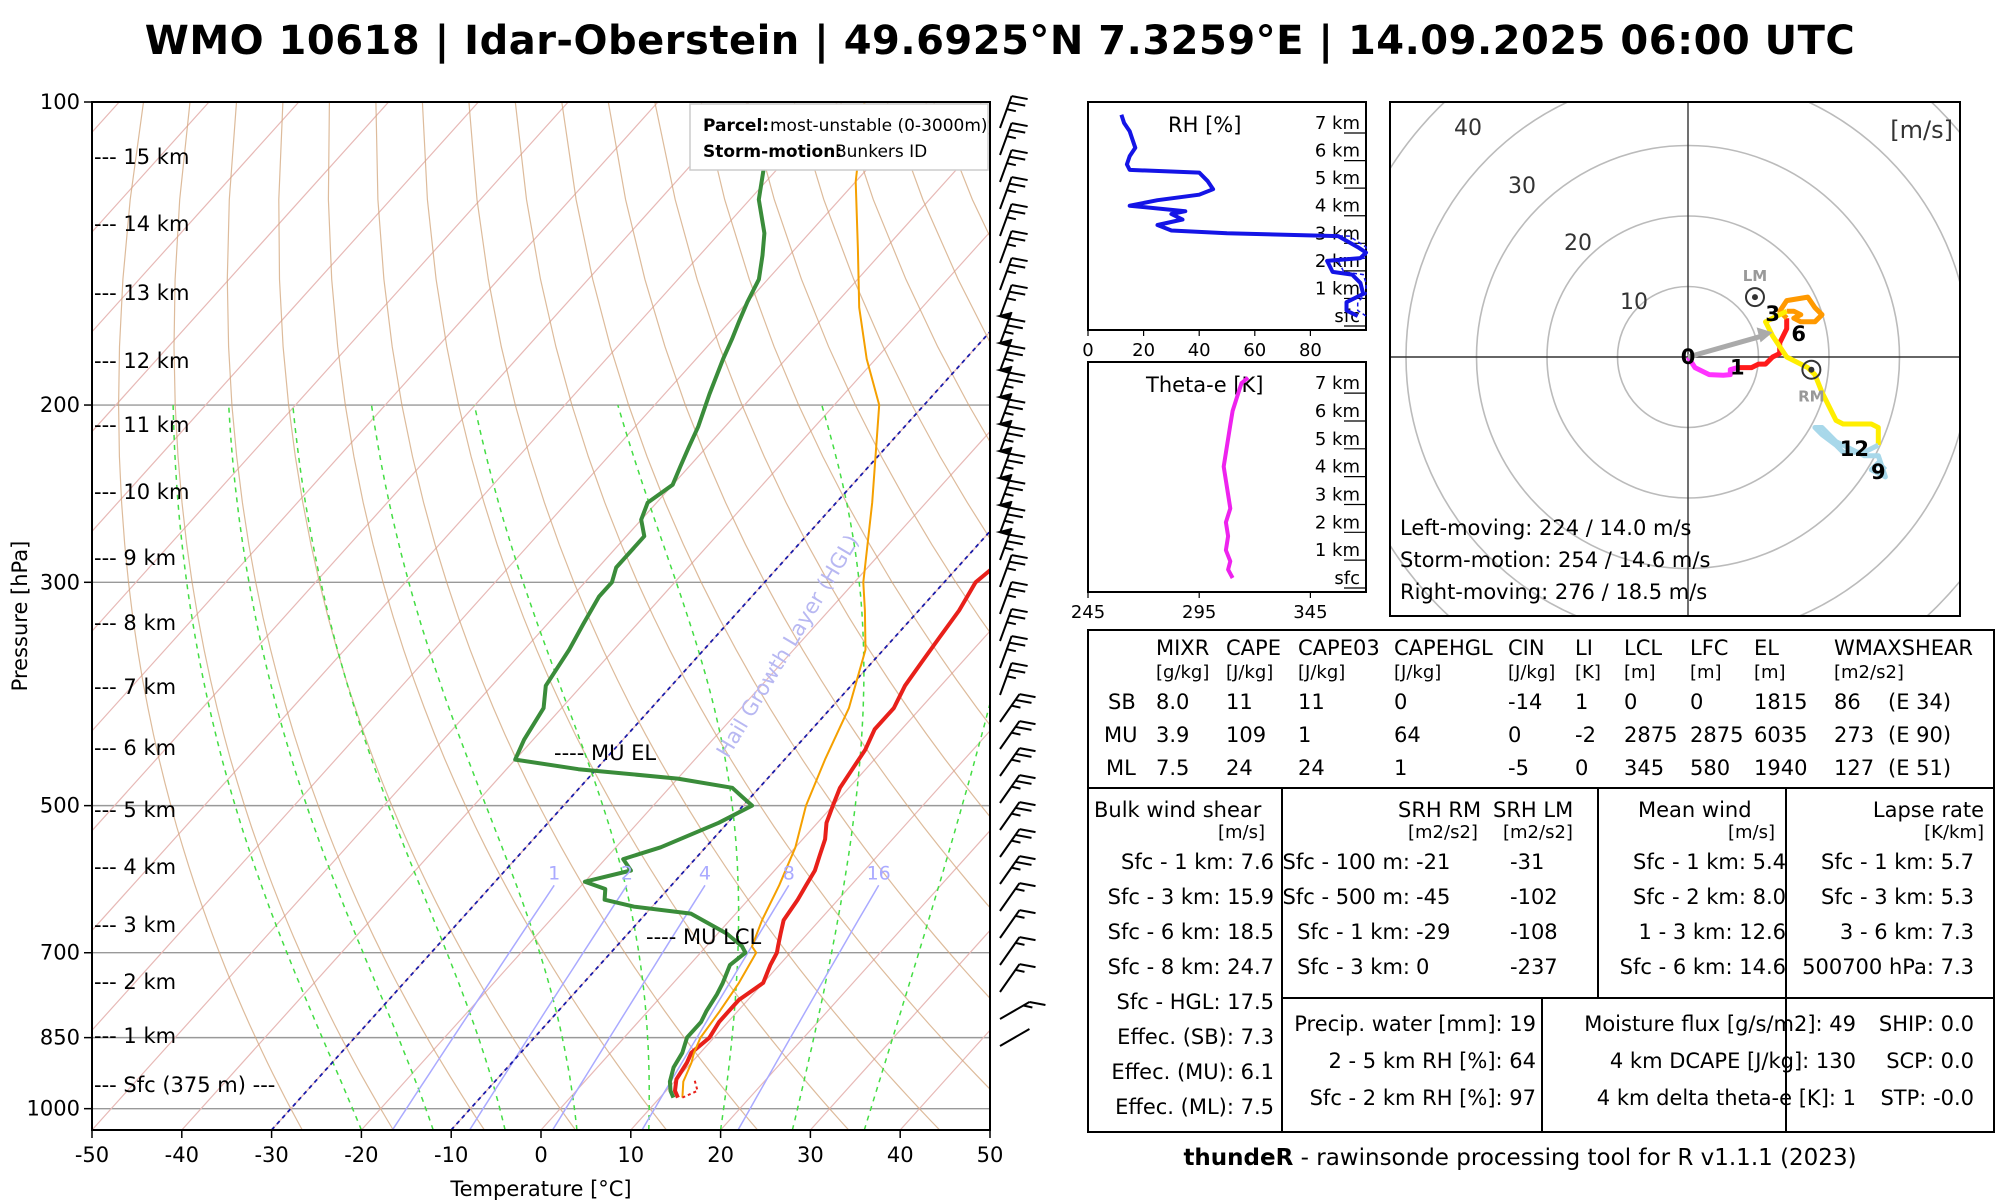 Image resolution: width=2000 pixels, height=1200 pixels. I want to click on mixing-ratio-line, so click(628, 1007).